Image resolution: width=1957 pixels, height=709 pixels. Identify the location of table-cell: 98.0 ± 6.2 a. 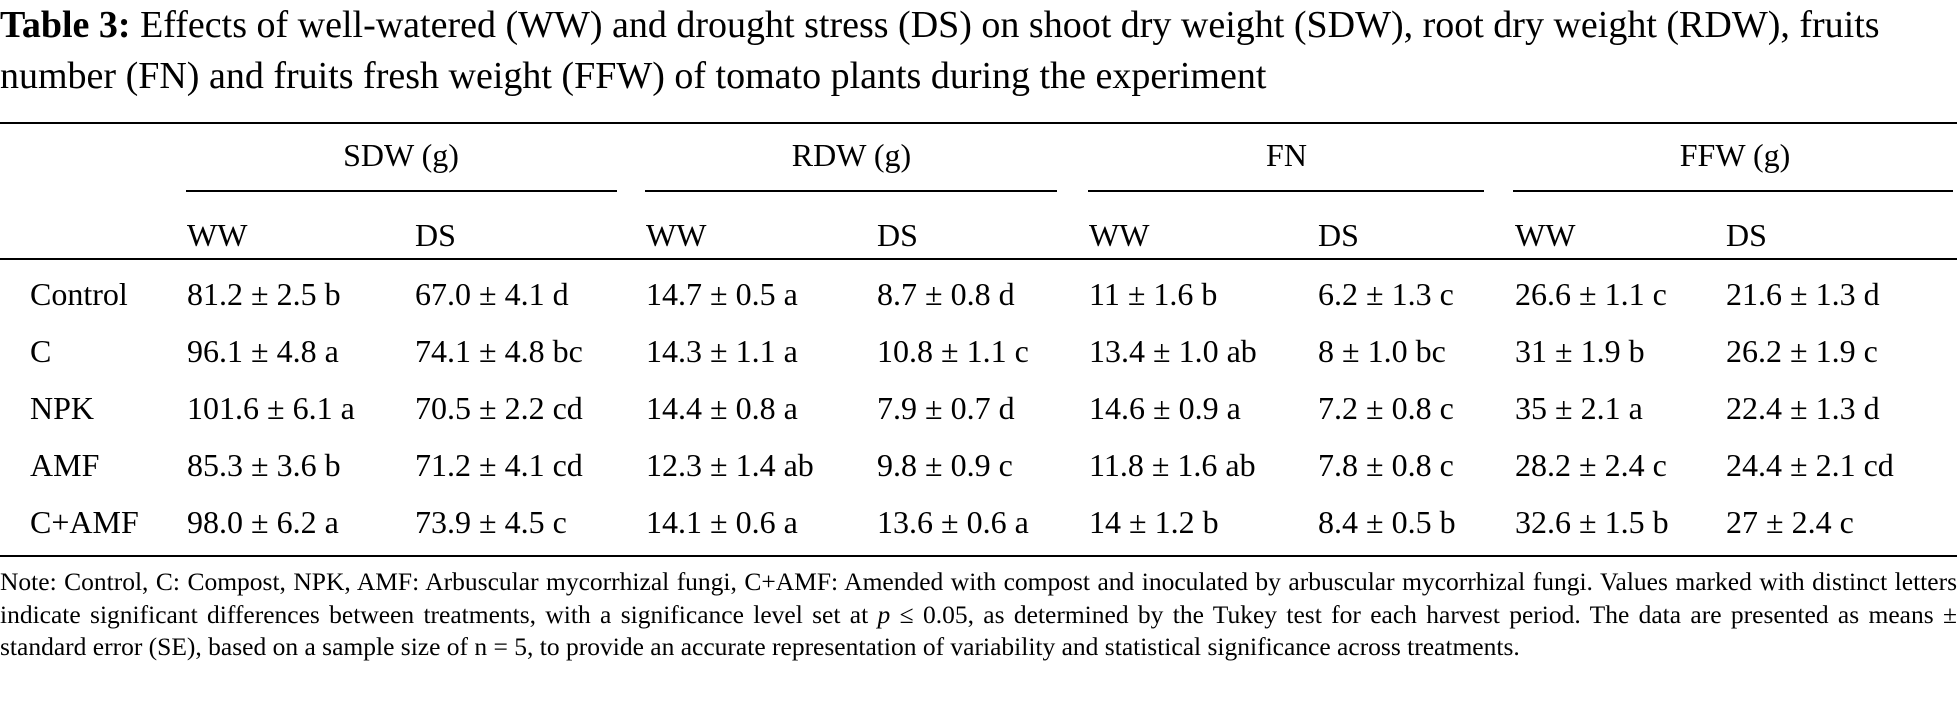
(263, 522).